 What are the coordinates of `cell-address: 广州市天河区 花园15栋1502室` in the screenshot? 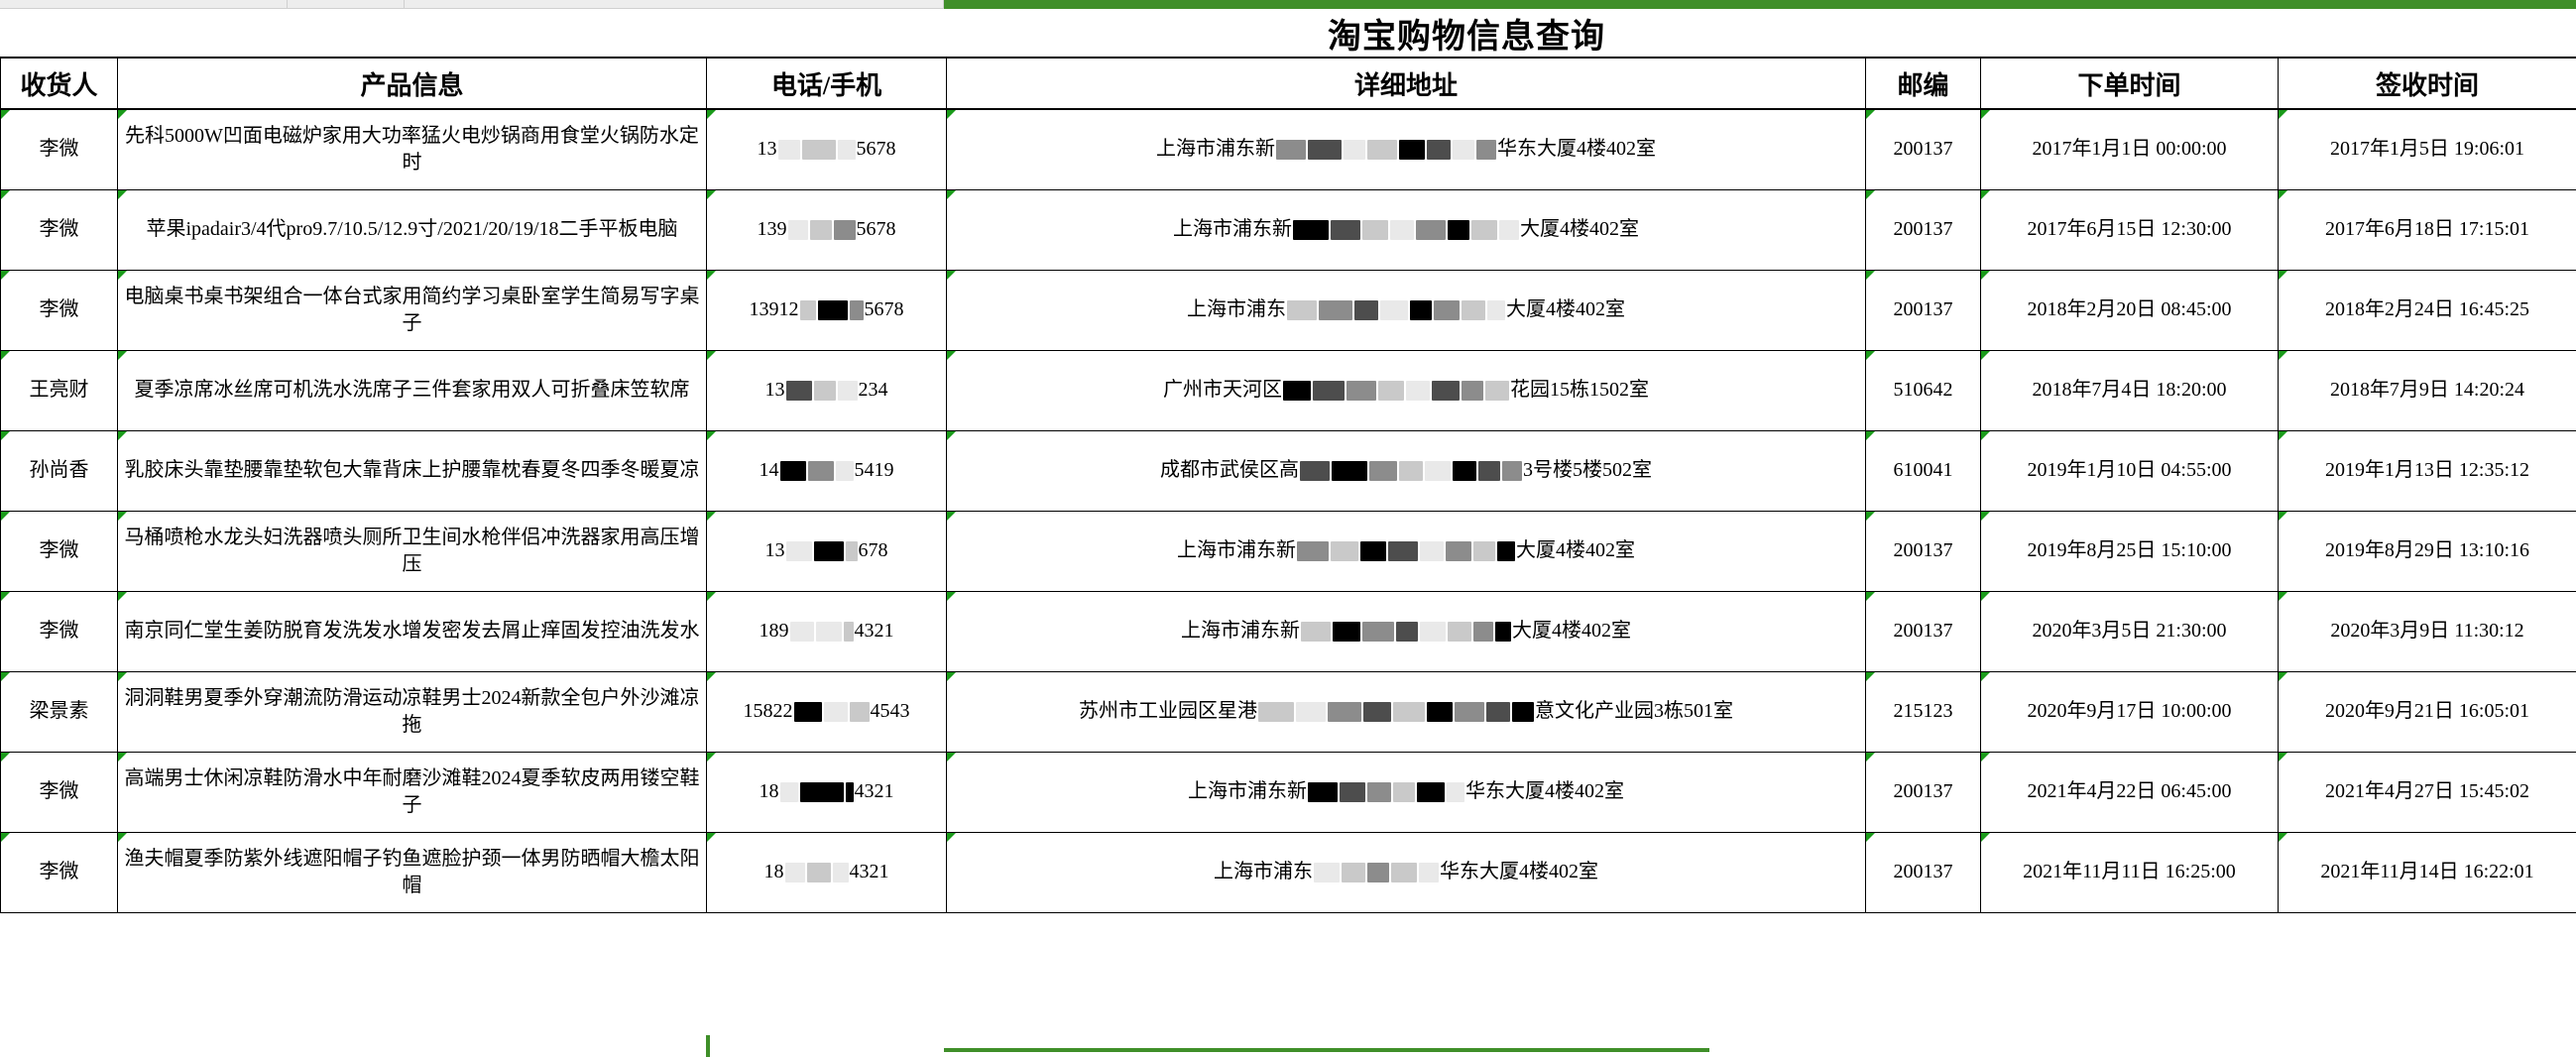 It's located at (1406, 390).